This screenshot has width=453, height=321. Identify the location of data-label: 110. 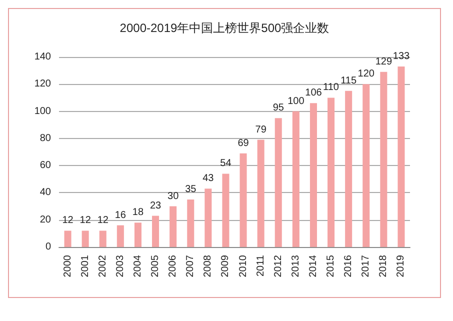
(331, 88).